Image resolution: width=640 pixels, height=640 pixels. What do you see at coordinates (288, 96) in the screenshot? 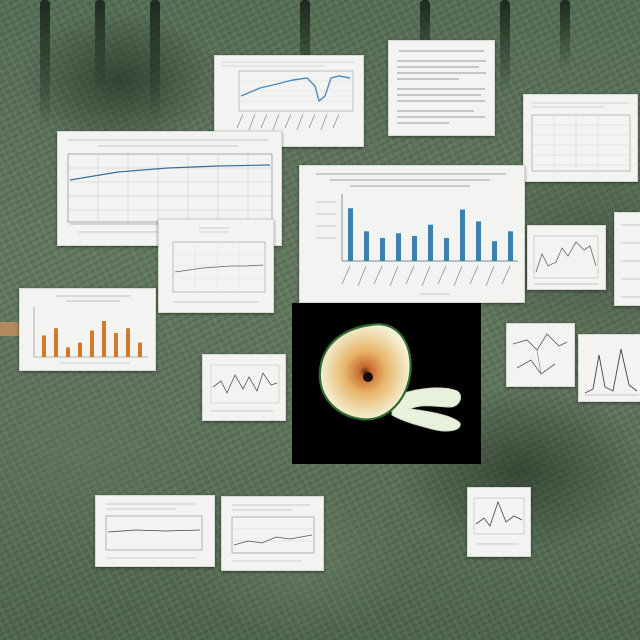
I see `line-chart-graphic` at bounding box center [288, 96].